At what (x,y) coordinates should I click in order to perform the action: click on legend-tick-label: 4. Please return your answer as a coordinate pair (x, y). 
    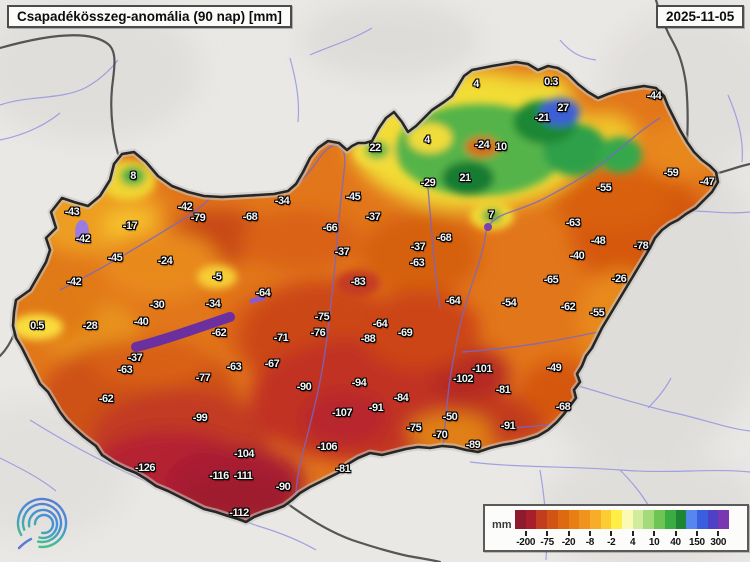
    Looking at the image, I should click on (633, 542).